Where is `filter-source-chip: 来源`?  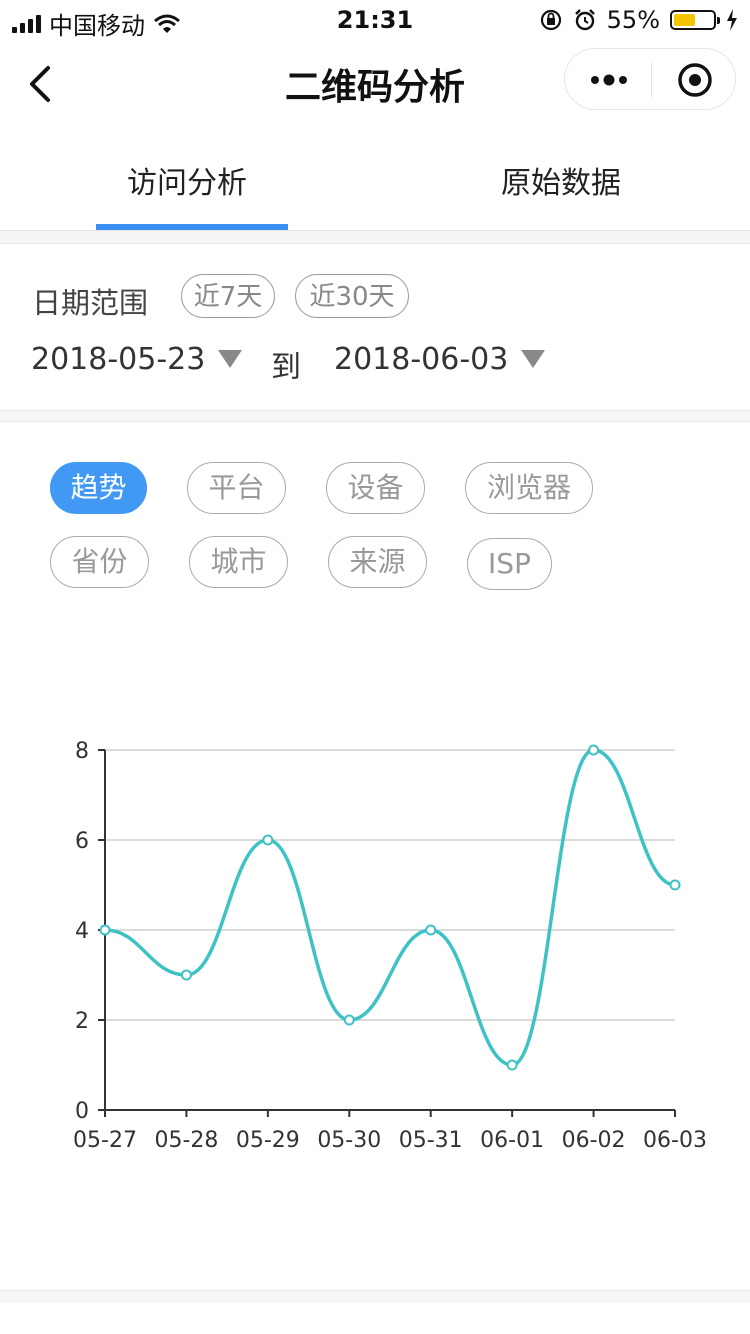
filter-source-chip: 来源 is located at coordinates (377, 562).